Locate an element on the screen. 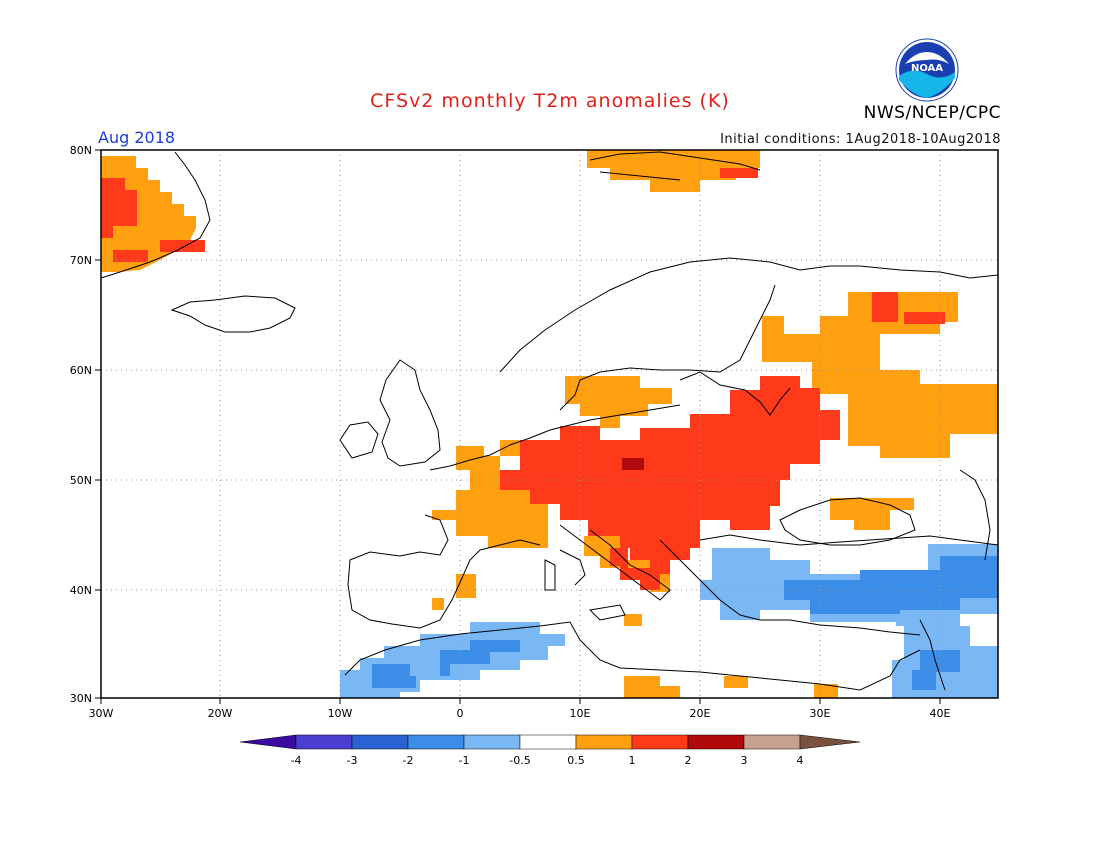 This screenshot has width=1100, height=850. lat-label-30n: 30N is located at coordinates (81, 698).